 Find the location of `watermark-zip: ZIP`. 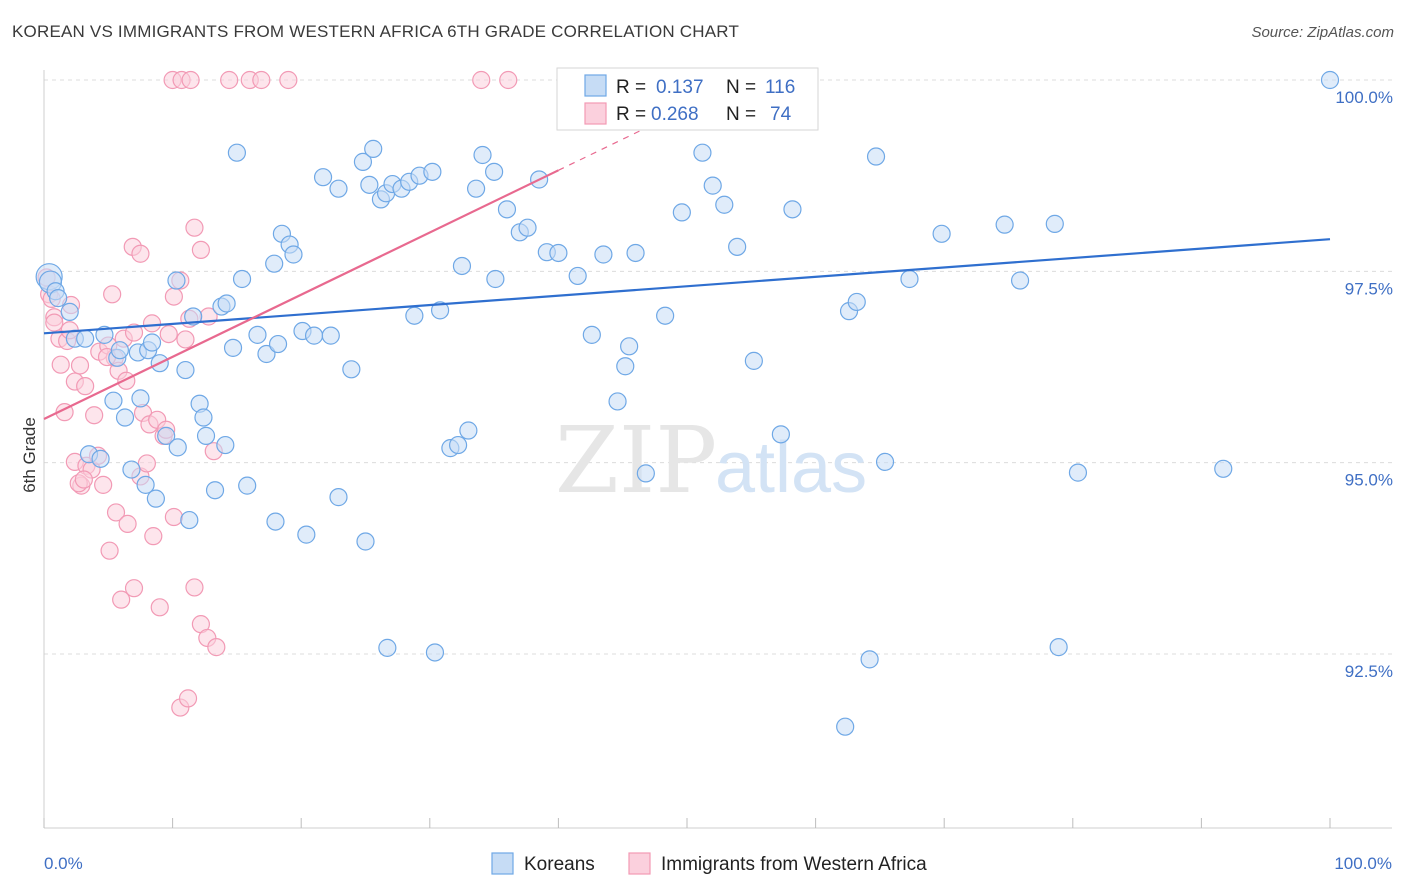

watermark-zip: ZIP is located at coordinates (636, 460).